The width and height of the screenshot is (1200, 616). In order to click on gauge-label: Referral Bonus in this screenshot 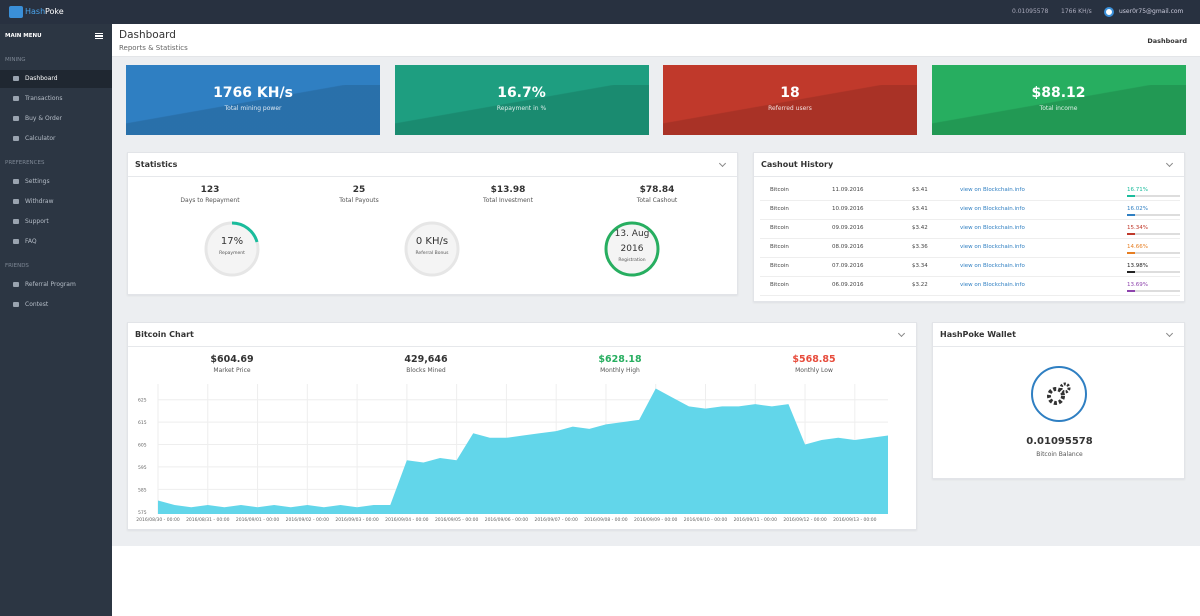, I will do `click(432, 253)`.